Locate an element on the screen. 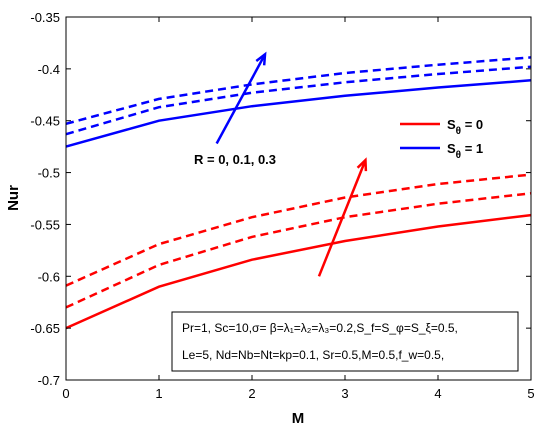 Image resolution: width=550 pixels, height=440 pixels. x-axis-title: M is located at coordinates (298, 418).